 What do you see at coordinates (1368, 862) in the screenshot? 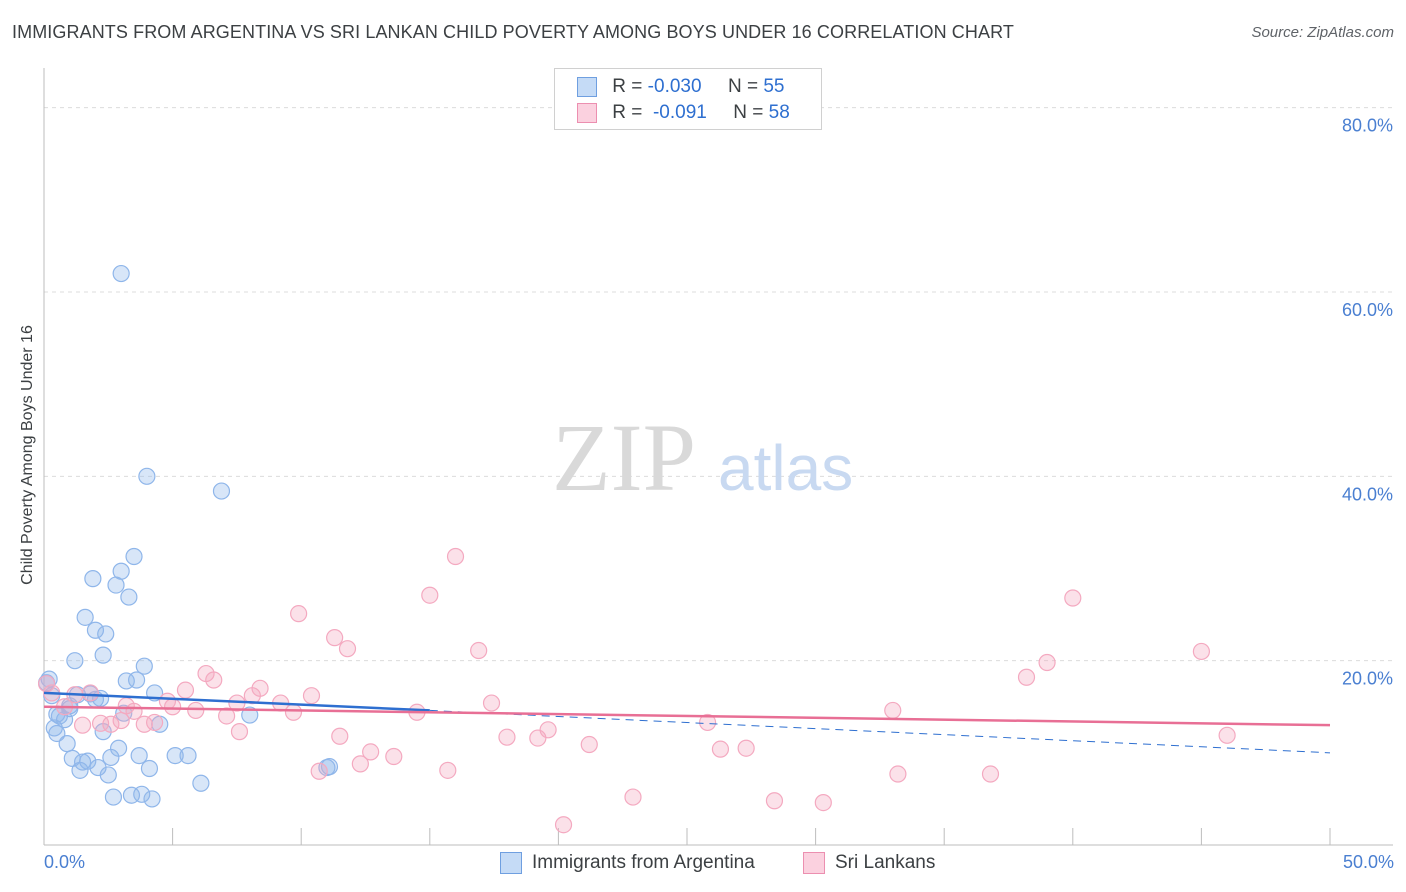
I see `x-tick-label-max: 50.0%` at bounding box center [1368, 862].